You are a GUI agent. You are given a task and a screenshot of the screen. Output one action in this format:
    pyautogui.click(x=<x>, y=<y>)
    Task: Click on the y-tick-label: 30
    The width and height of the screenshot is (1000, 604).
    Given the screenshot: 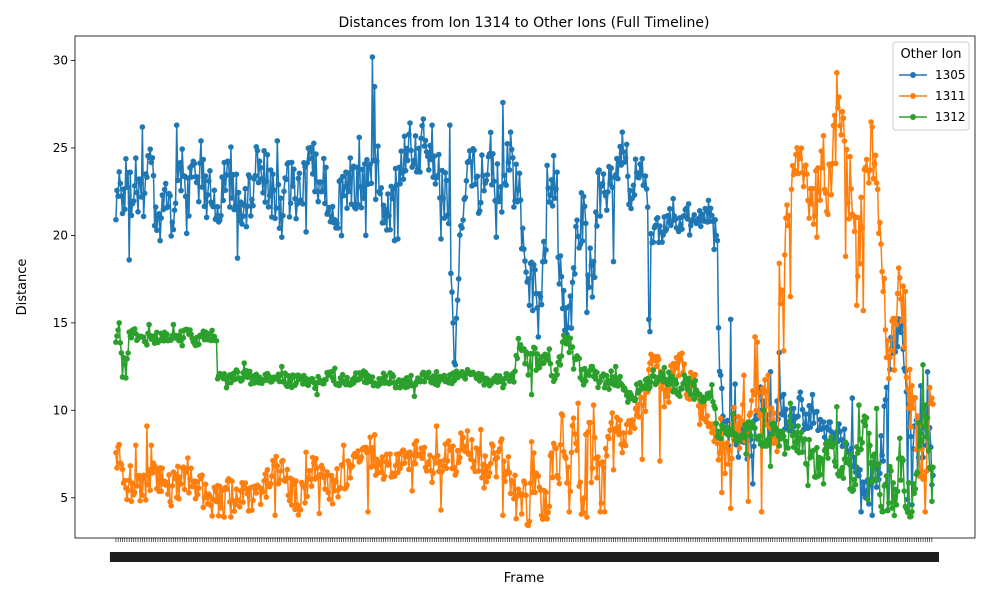 What is the action you would take?
    pyautogui.click(x=60, y=60)
    